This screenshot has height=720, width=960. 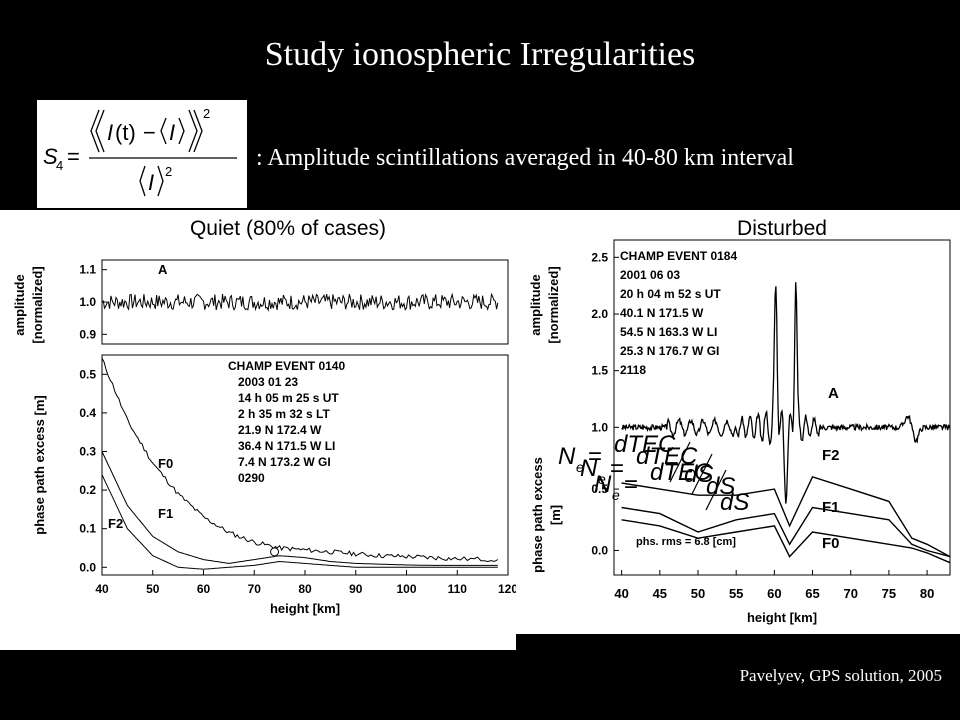 What do you see at coordinates (251, 478) in the screenshot?
I see `quiet-annotation-line: 0290` at bounding box center [251, 478].